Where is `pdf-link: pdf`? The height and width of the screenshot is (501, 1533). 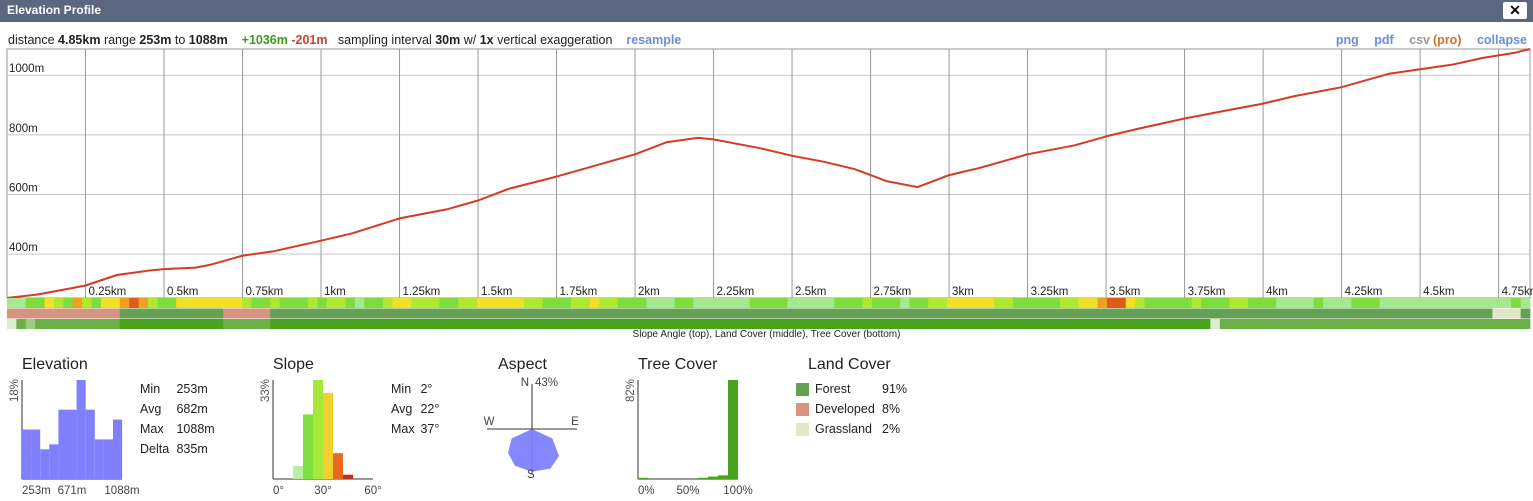 pdf-link: pdf is located at coordinates (1384, 40).